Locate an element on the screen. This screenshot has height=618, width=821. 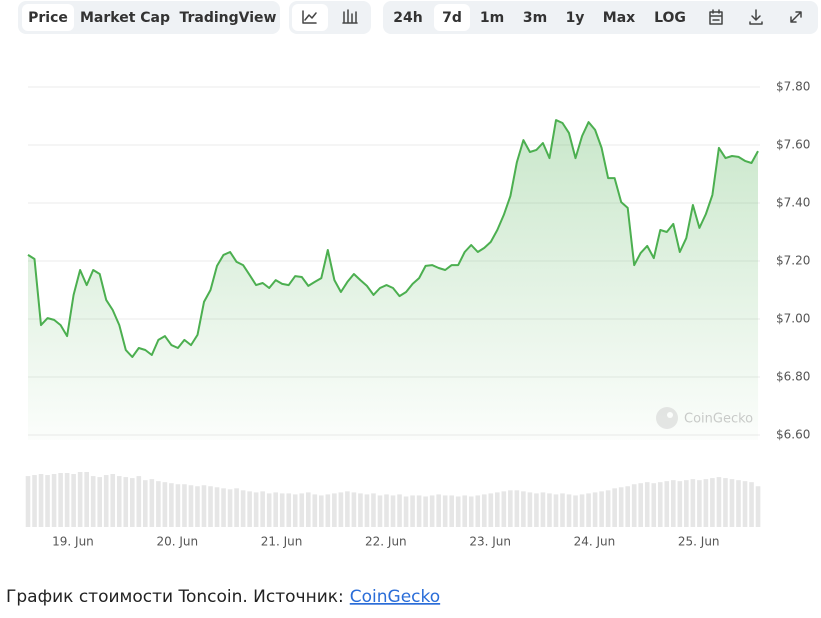
tab-button: Price is located at coordinates (48, 17).